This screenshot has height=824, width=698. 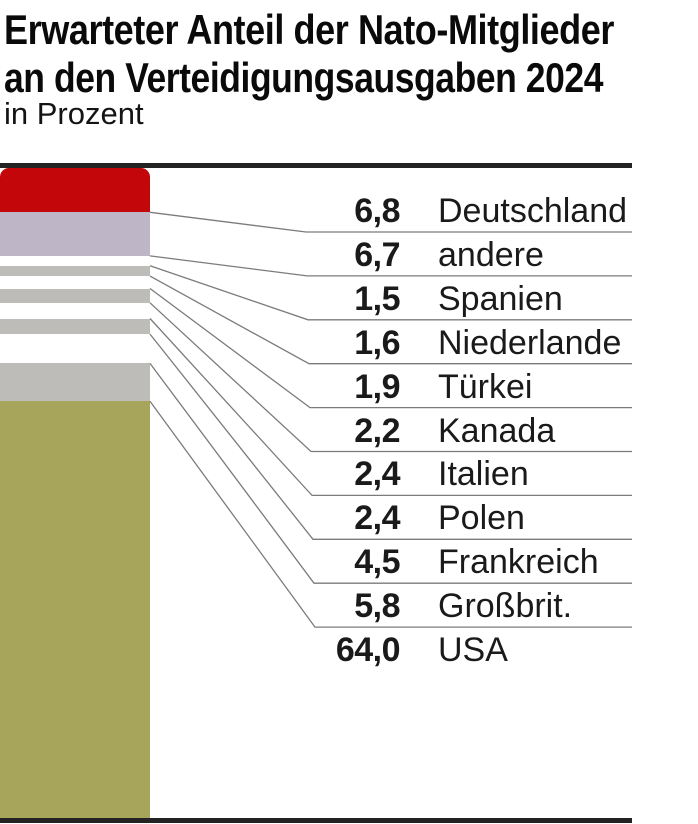 I want to click on bar-segment-deutschland, so click(x=75, y=190).